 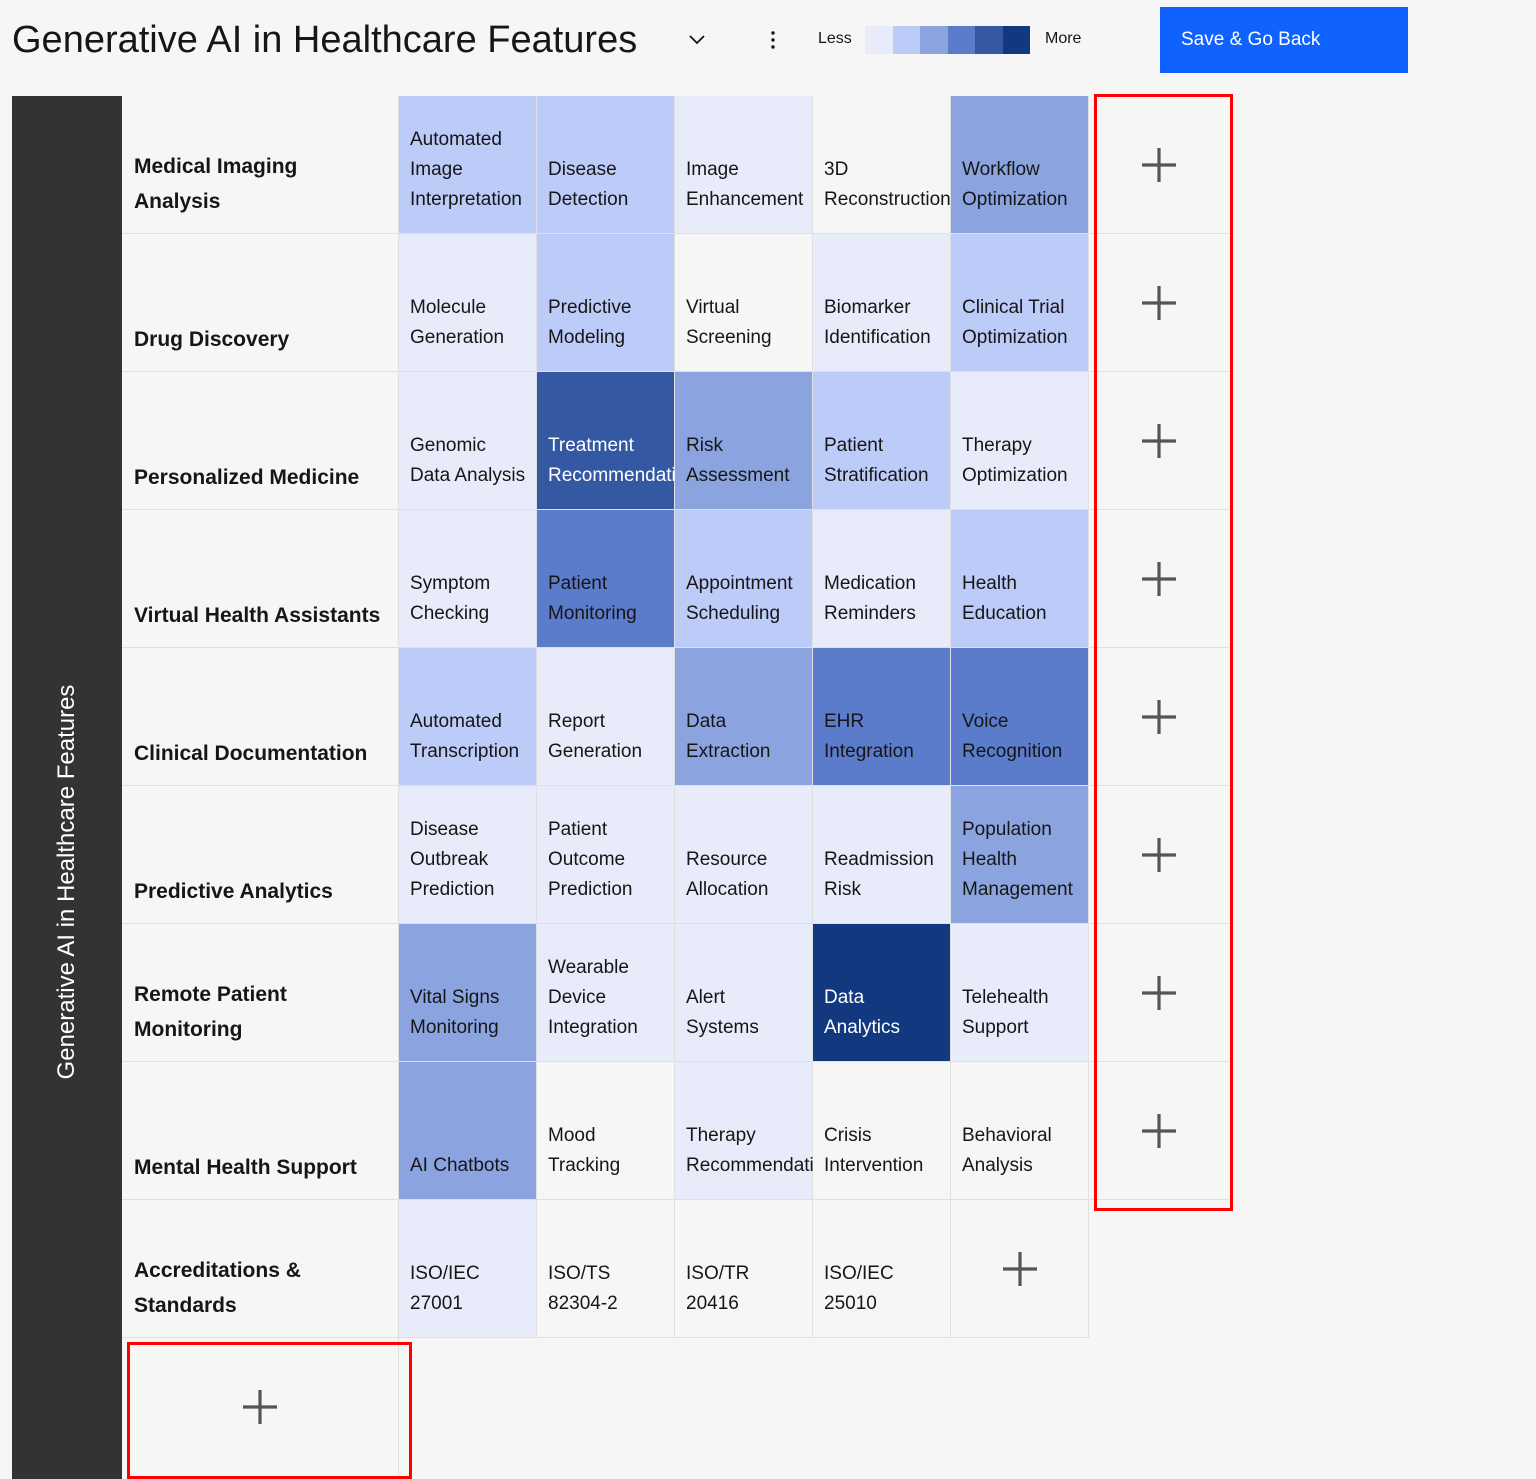 I want to click on feature-cell: Voice Recognition, so click(x=1020, y=717).